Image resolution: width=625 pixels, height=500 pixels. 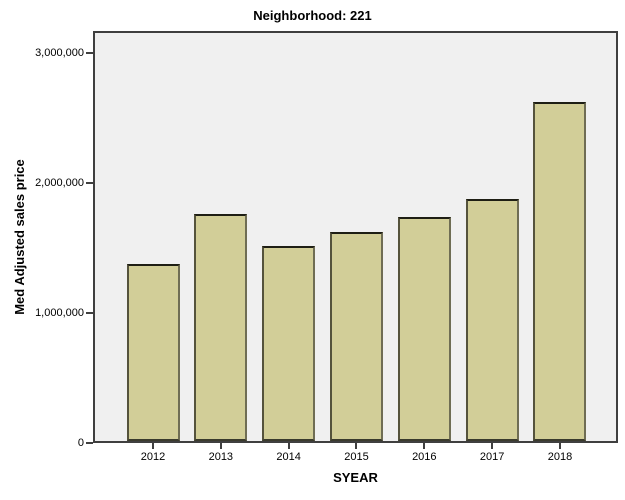 I want to click on y-tick-label: 2,000,000, so click(x=59, y=183).